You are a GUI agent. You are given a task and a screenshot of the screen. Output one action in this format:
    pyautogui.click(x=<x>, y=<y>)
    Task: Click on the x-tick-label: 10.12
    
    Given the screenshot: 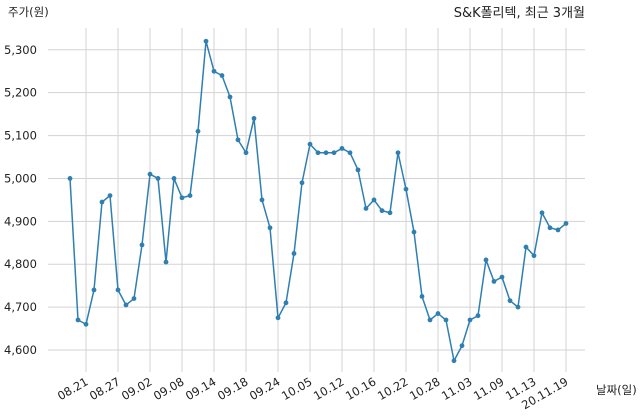 What is the action you would take?
    pyautogui.click(x=329, y=388)
    